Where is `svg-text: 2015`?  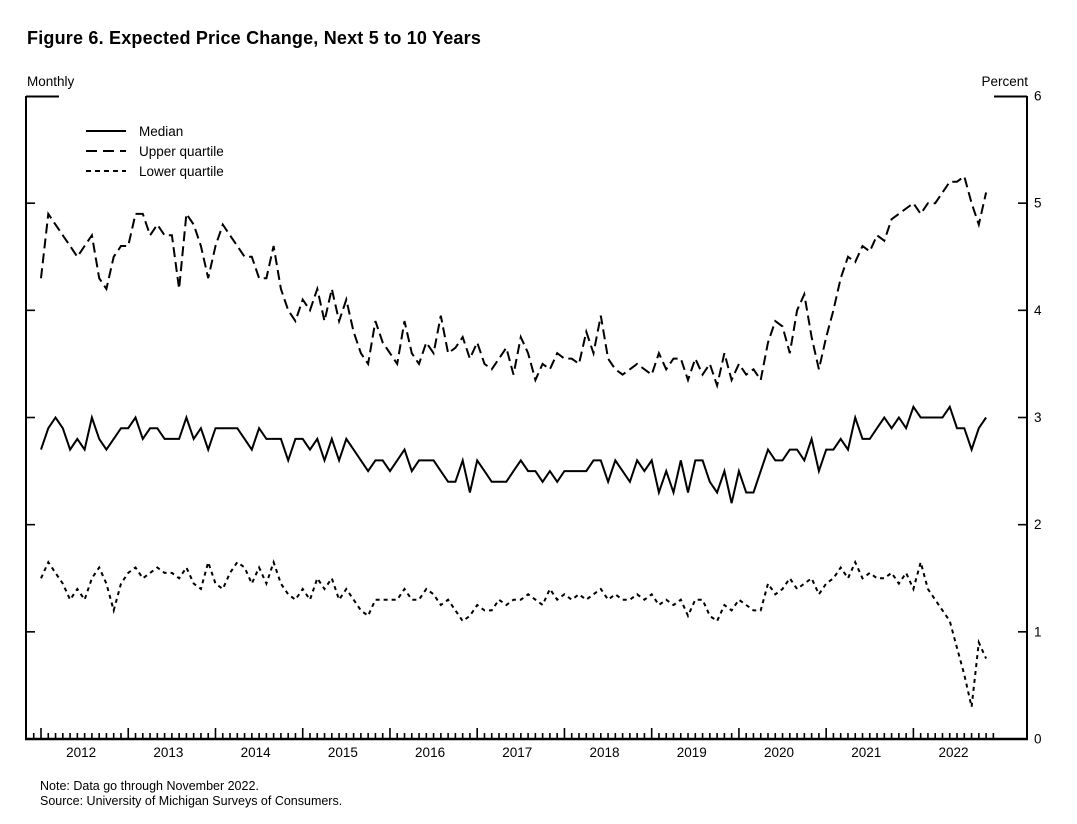
svg-text: 2015 is located at coordinates (343, 752).